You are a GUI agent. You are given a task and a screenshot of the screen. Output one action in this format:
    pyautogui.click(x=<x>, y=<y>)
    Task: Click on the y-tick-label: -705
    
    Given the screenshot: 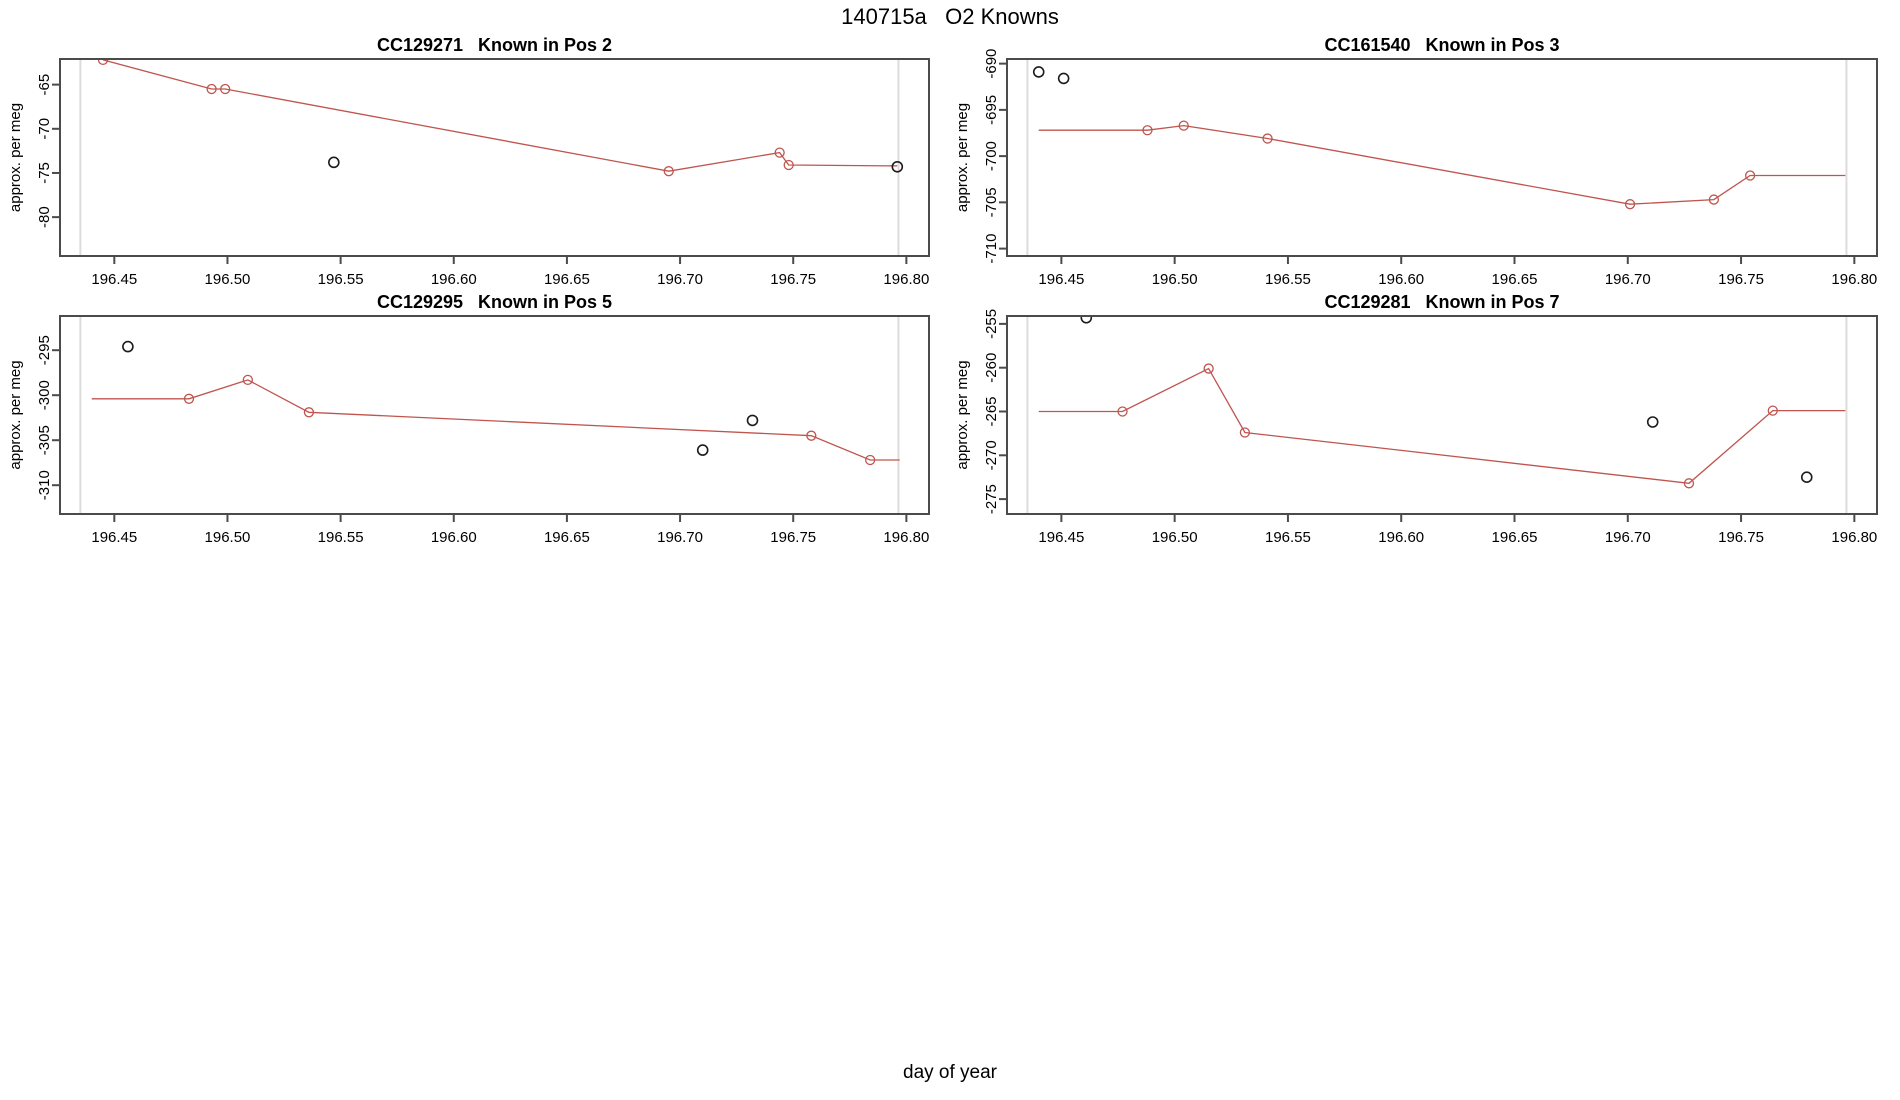 What is the action you would take?
    pyautogui.click(x=991, y=202)
    